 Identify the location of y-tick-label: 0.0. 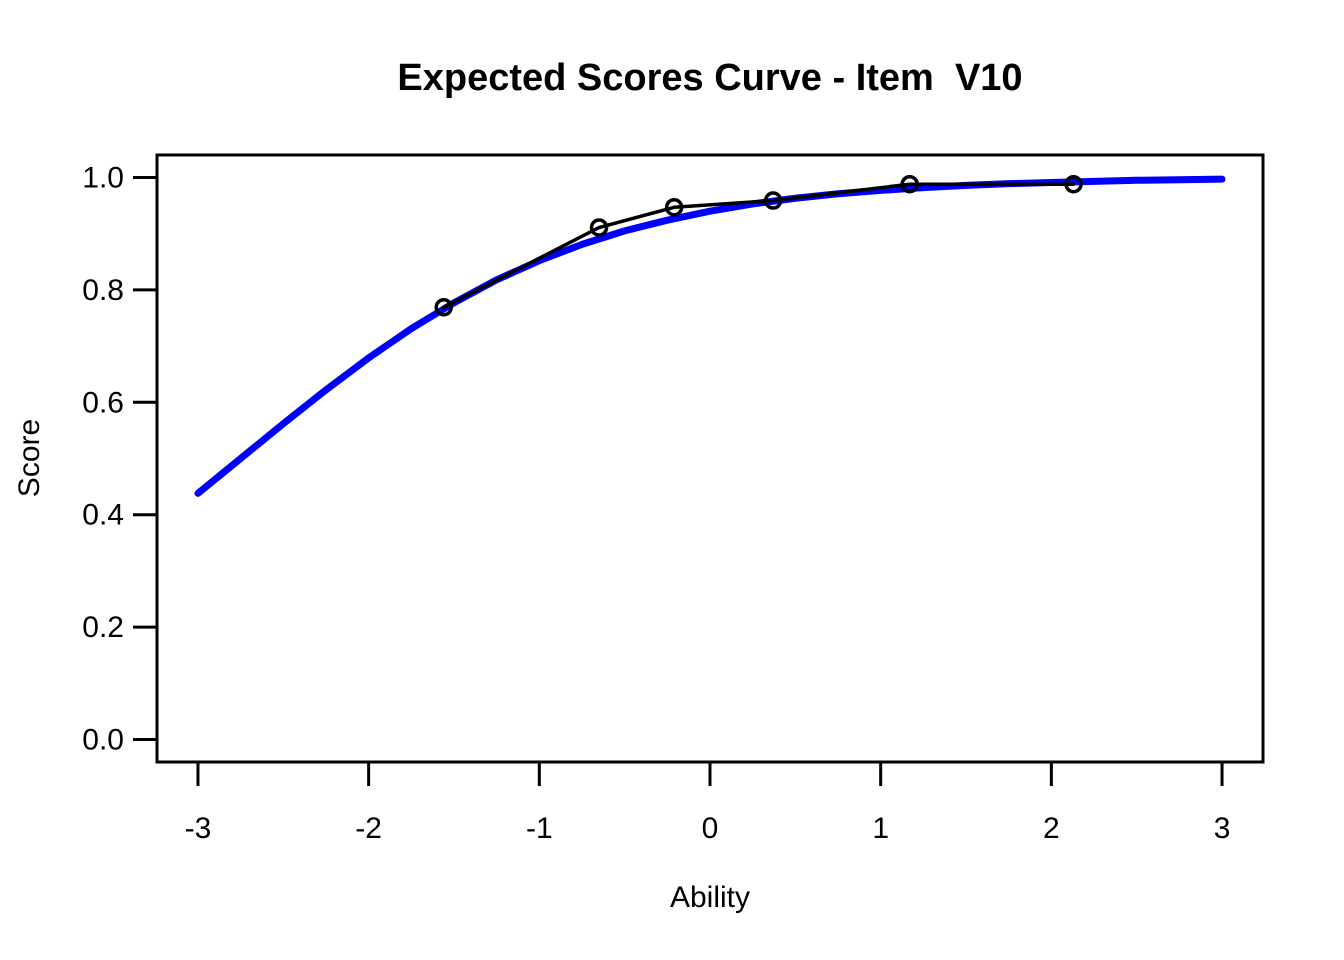
(103, 740).